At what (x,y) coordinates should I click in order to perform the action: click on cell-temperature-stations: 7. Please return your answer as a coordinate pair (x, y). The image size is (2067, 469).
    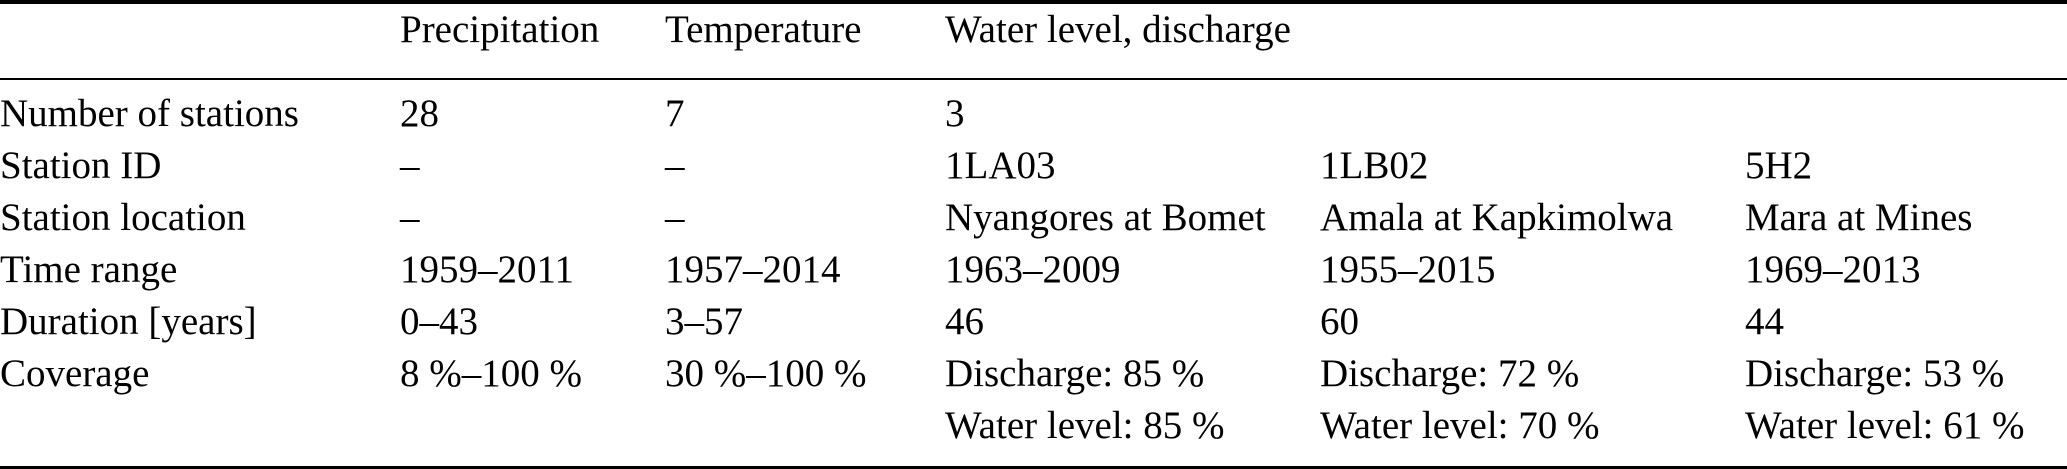
    Looking at the image, I should click on (675, 113).